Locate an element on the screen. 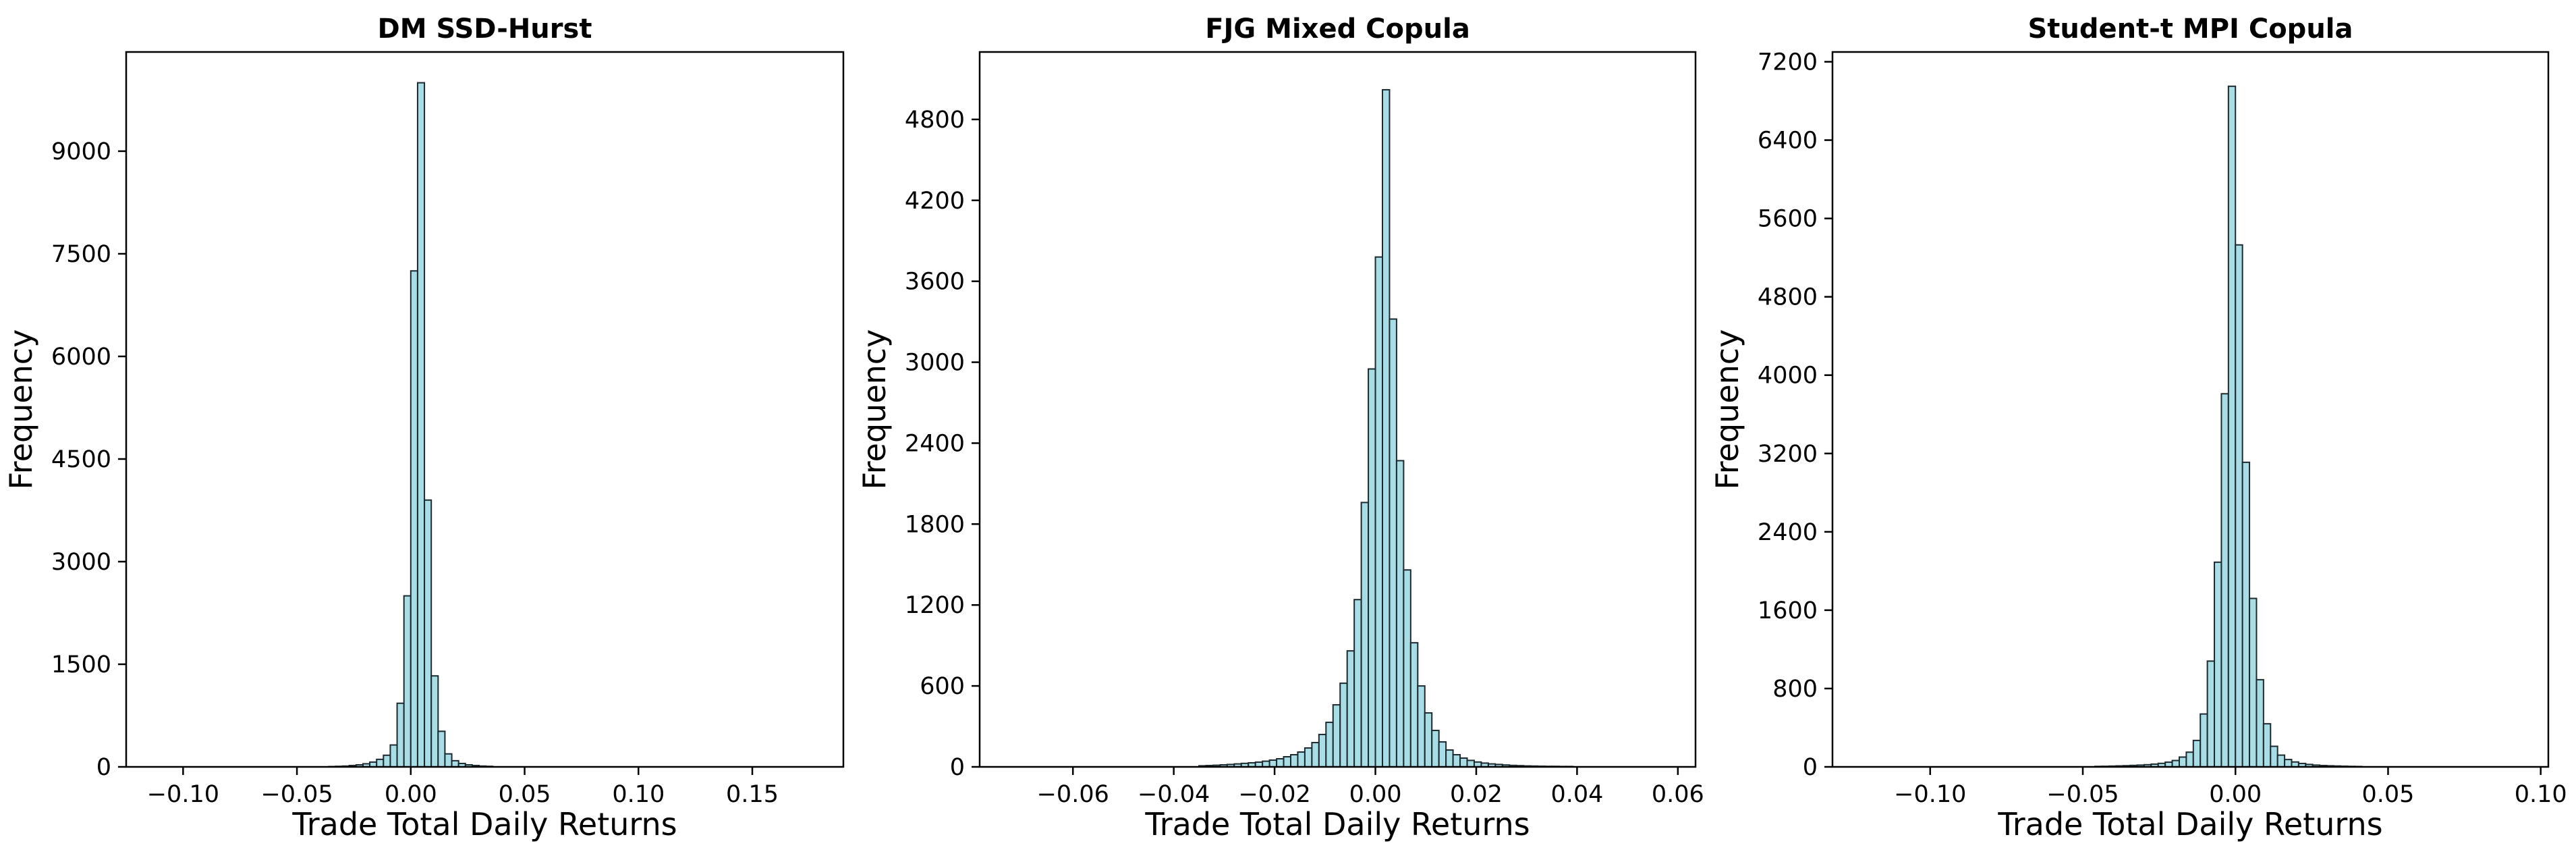 The height and width of the screenshot is (858, 2576). x-tick-label: −0.02 is located at coordinates (1274, 794).